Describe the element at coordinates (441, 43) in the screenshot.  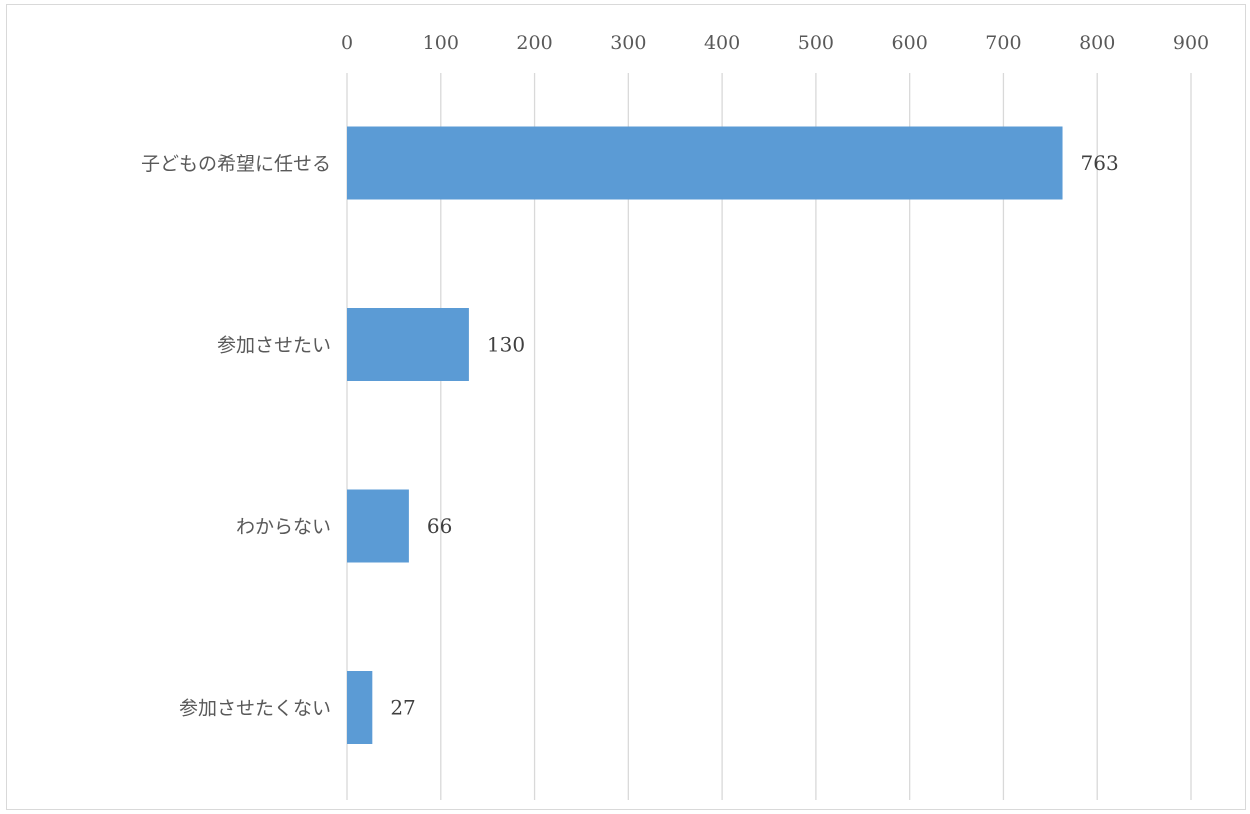
I see `x-tick-label: 100` at that location.